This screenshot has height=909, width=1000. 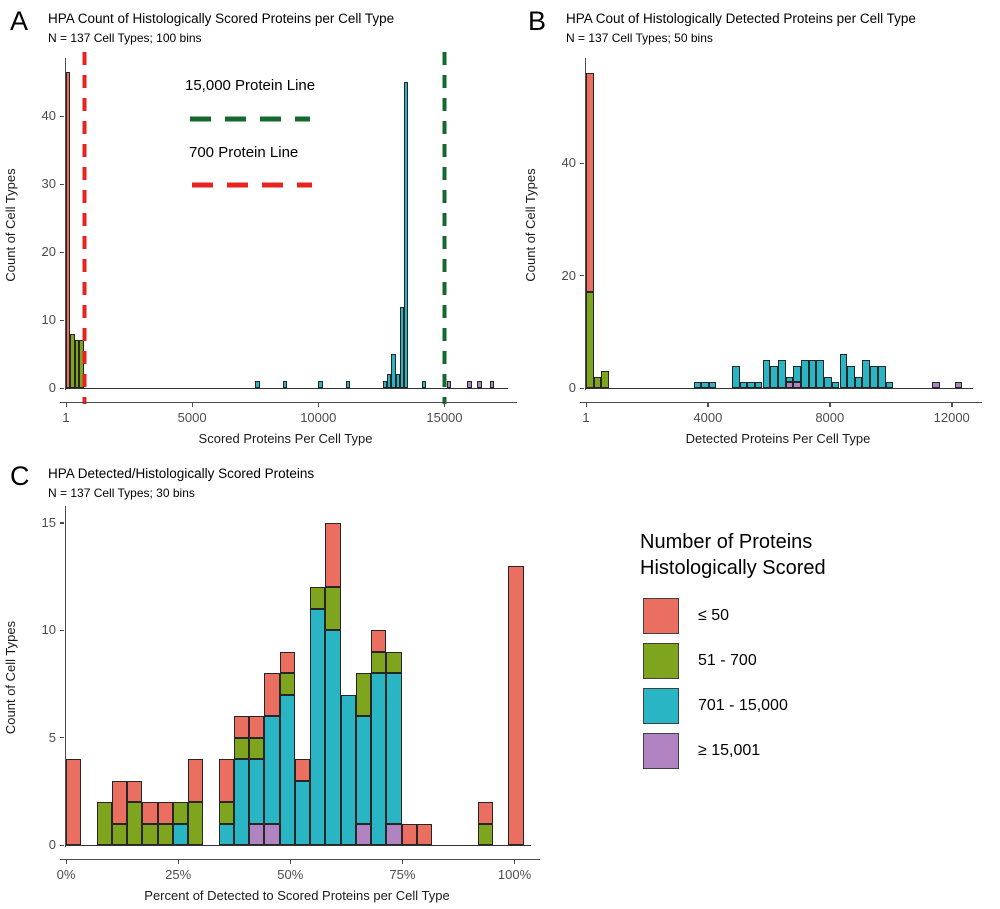 What do you see at coordinates (250, 85) in the screenshot?
I see `annotation-green-label: 15,000 Protein Line` at bounding box center [250, 85].